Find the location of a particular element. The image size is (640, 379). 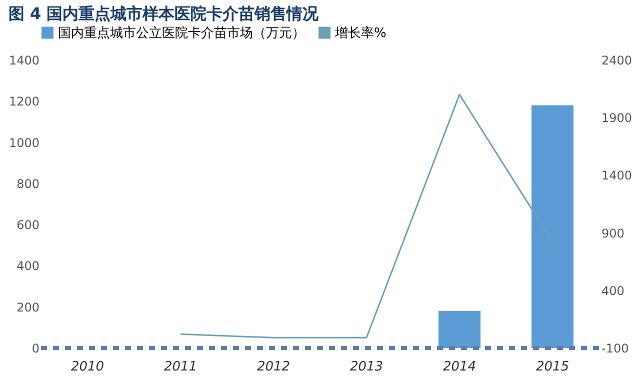

y2-tick-label: 1400 is located at coordinates (617, 175).